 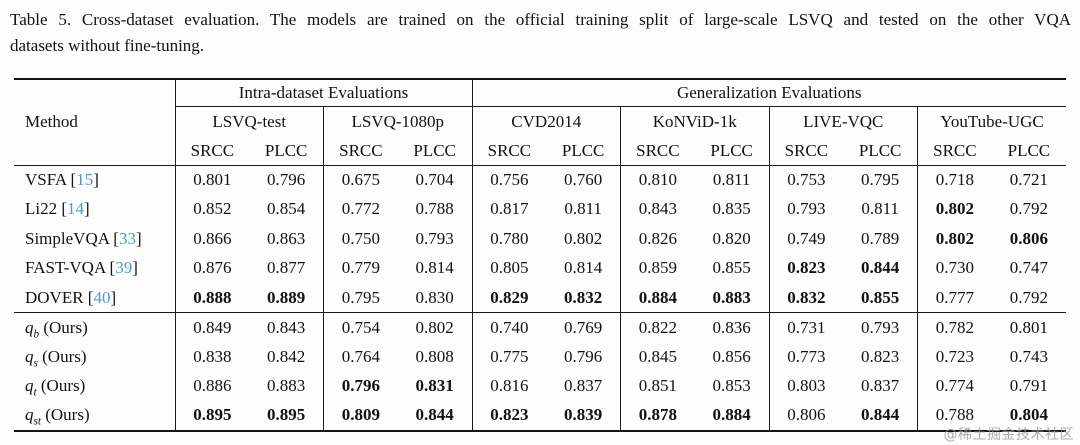 What do you see at coordinates (287, 298) in the screenshot?
I see `metric-value: 0.889` at bounding box center [287, 298].